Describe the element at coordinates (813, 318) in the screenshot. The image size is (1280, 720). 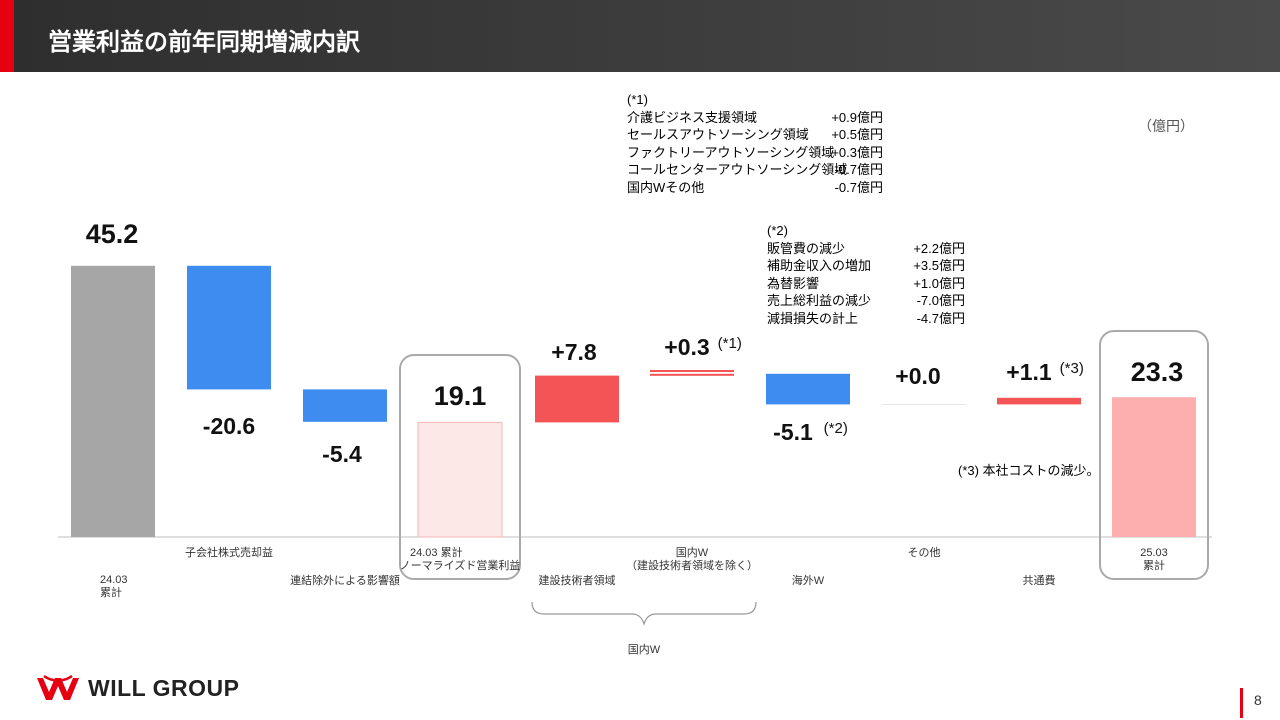
I see `note-2-row-label: 減損損失の計上` at that location.